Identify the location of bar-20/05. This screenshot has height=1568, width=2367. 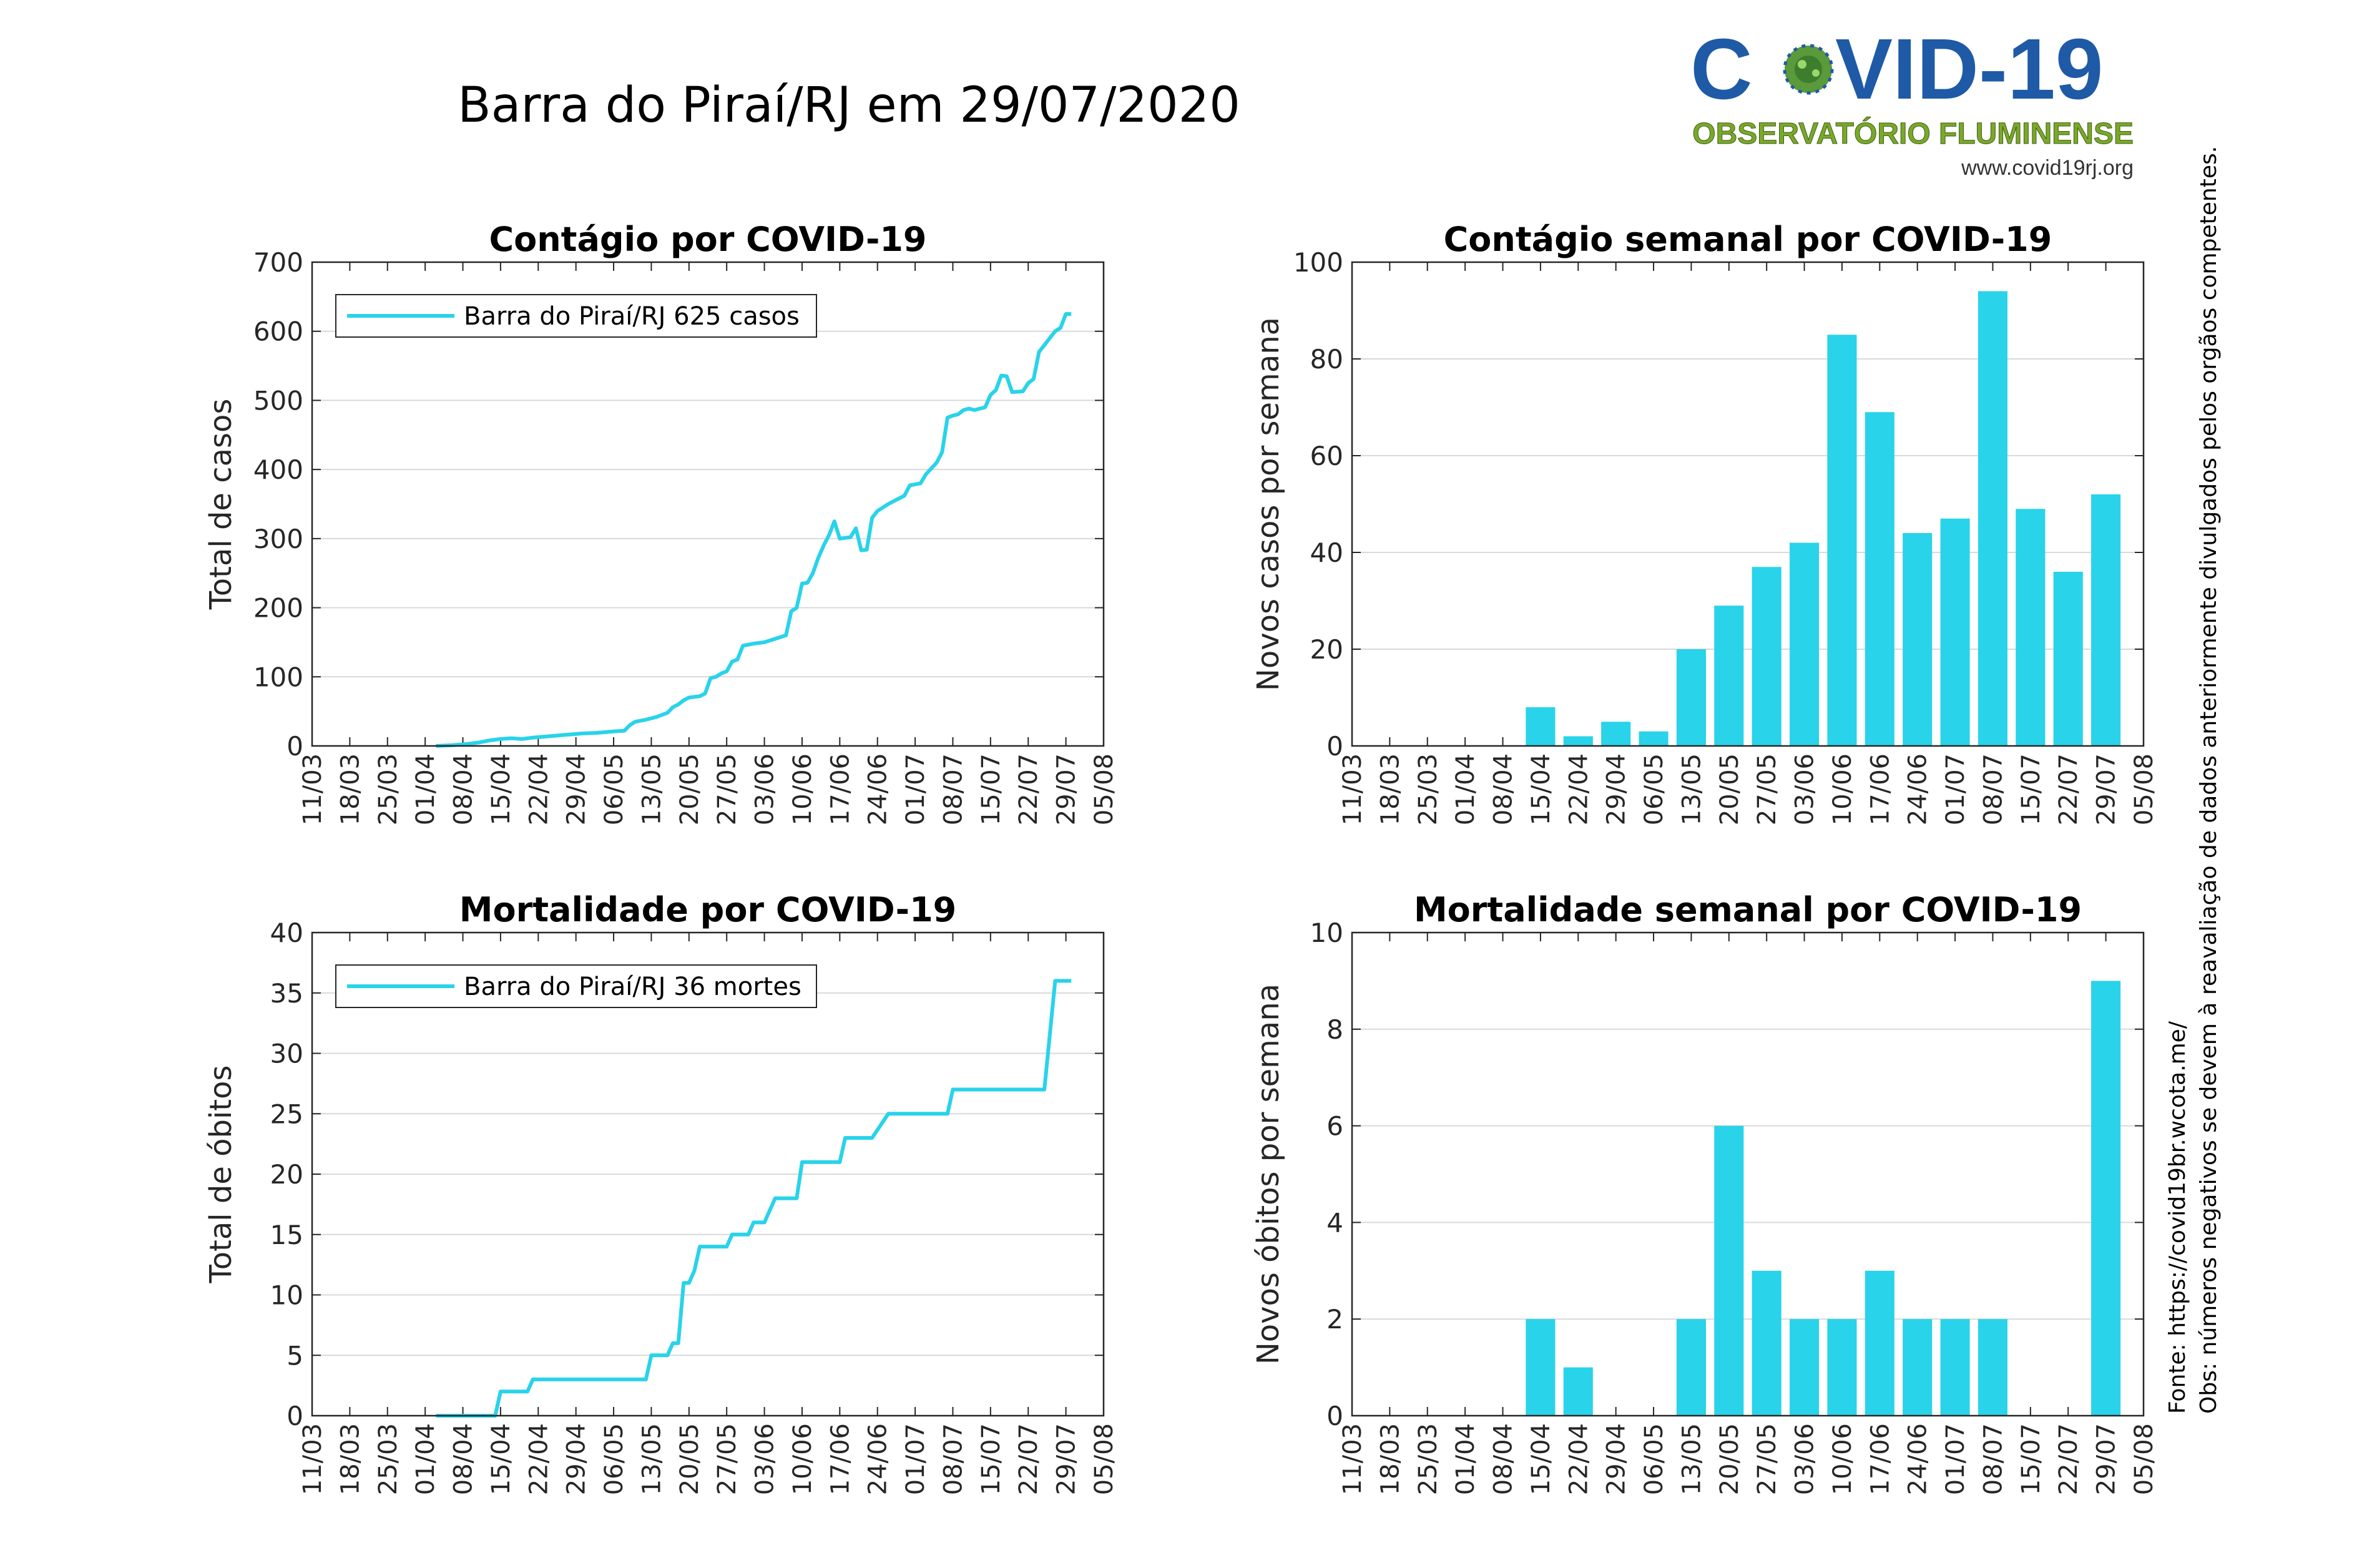
(1729, 675).